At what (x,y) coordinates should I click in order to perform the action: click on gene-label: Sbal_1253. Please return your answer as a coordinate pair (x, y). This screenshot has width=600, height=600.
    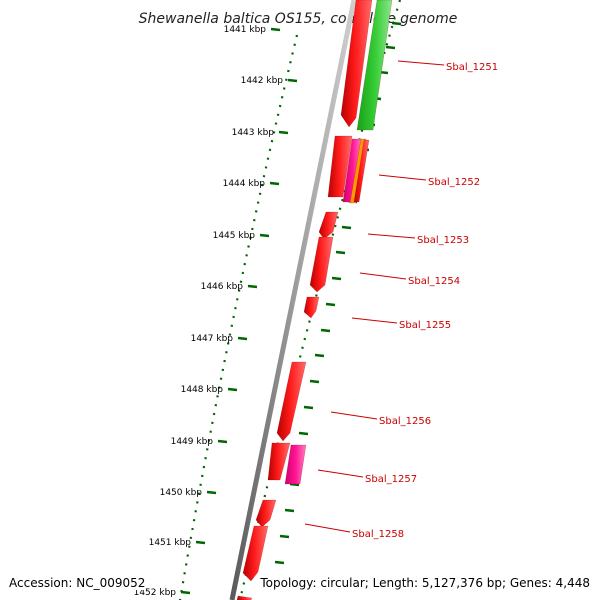
    Looking at the image, I should click on (443, 240).